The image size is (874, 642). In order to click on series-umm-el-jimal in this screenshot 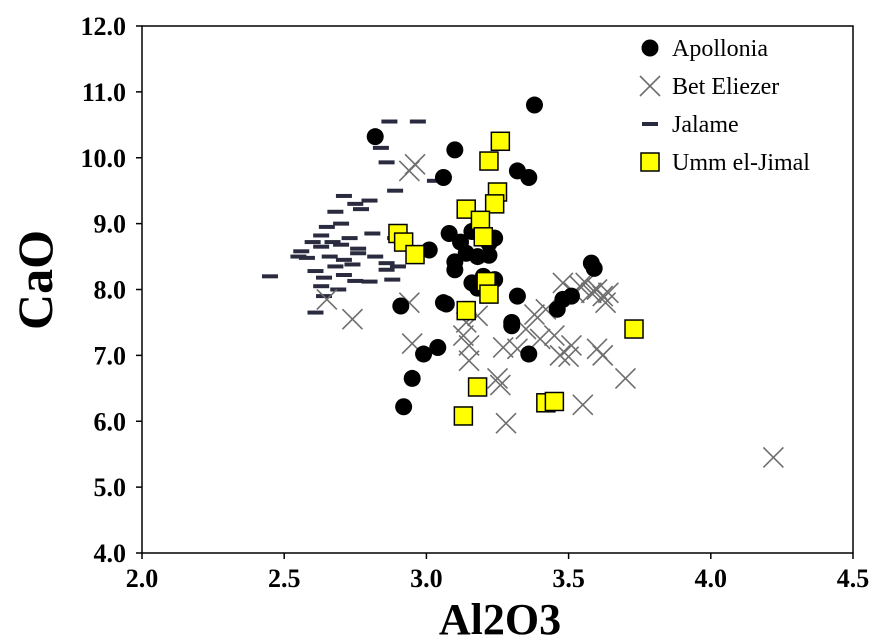, I will do `click(516, 278)`.